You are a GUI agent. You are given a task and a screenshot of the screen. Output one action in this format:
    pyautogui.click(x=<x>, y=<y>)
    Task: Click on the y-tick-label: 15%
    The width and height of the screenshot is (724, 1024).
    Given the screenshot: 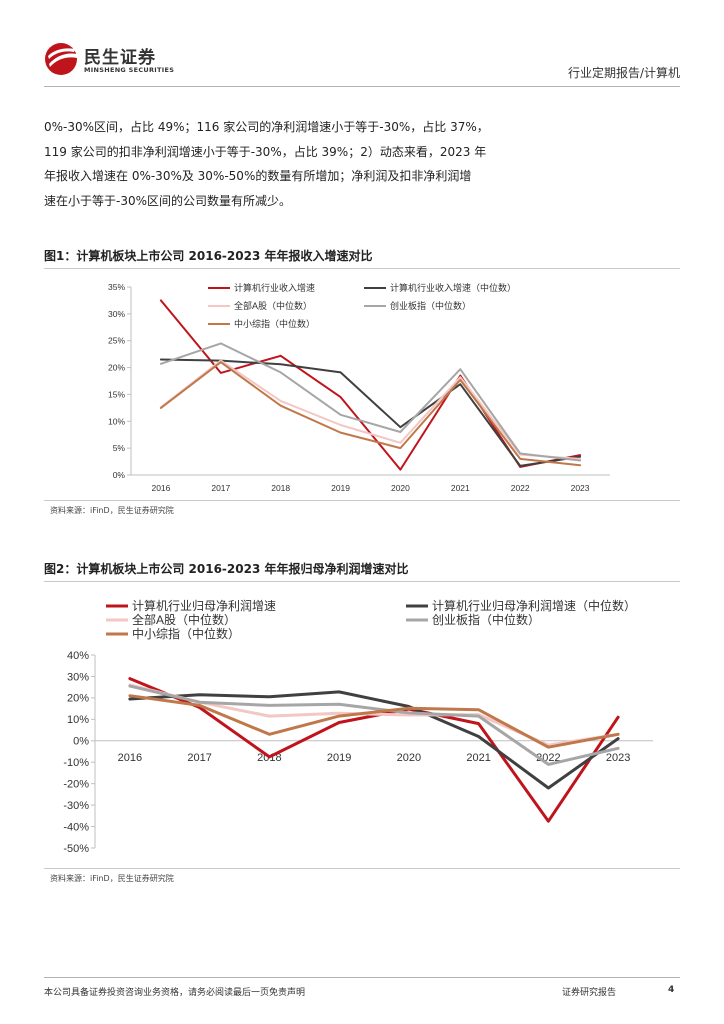 What is the action you would take?
    pyautogui.click(x=116, y=394)
    